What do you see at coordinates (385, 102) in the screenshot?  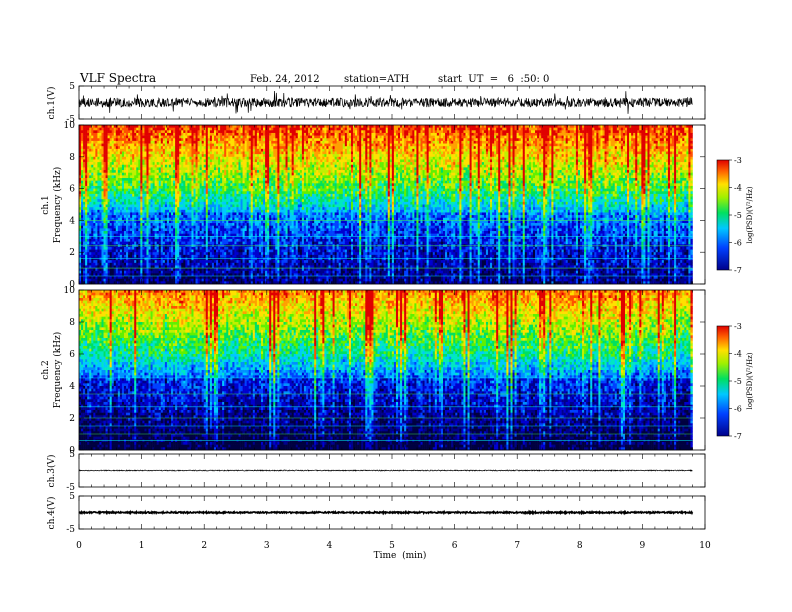 I see `ch1-waveform-line` at bounding box center [385, 102].